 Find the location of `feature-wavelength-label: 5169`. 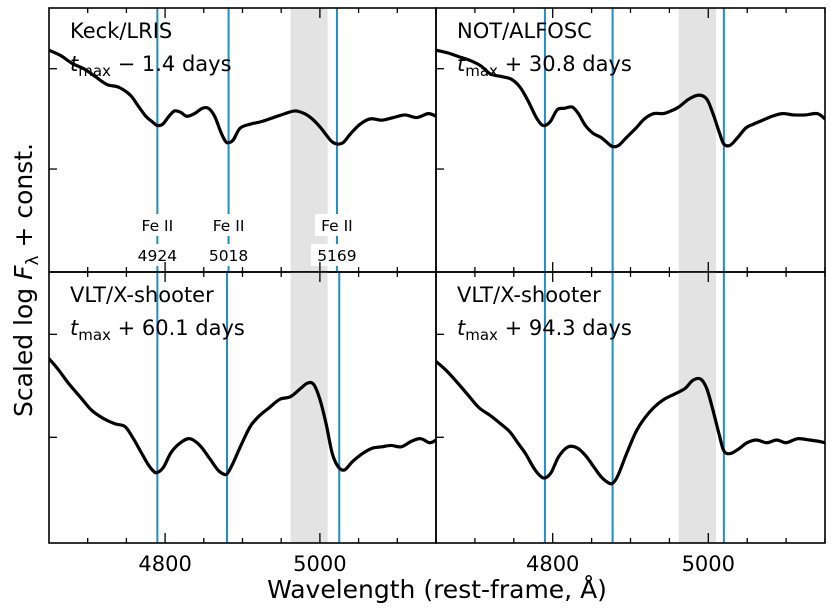

feature-wavelength-label: 5169 is located at coordinates (336, 256).